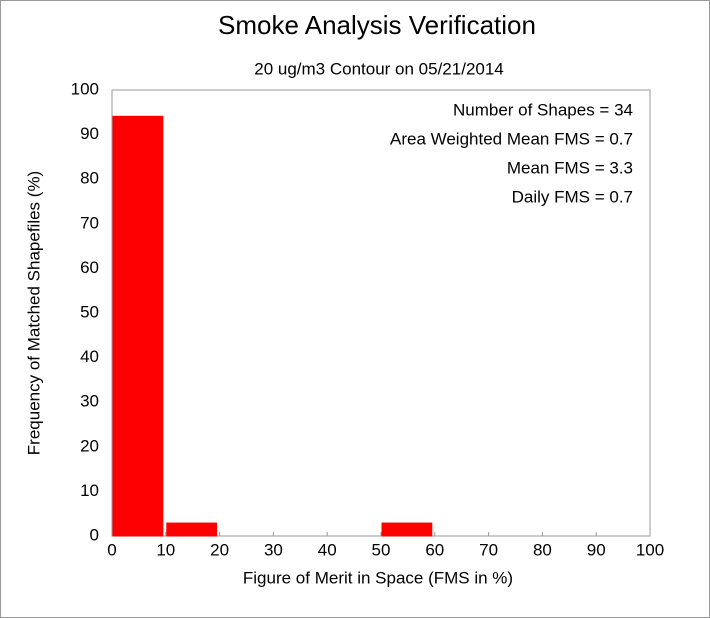 The height and width of the screenshot is (618, 710). I want to click on annotation: Daily FMS = 0.7, so click(572, 196).